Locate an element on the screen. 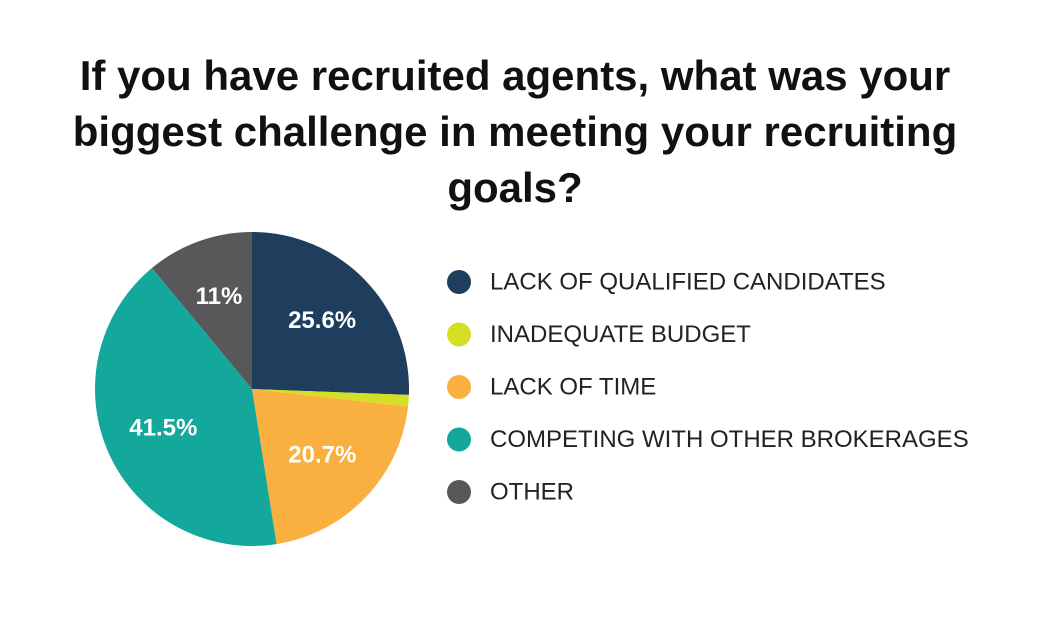 Image resolution: width=1042 pixels, height=625 pixels. data-label: 11% is located at coordinates (219, 296).